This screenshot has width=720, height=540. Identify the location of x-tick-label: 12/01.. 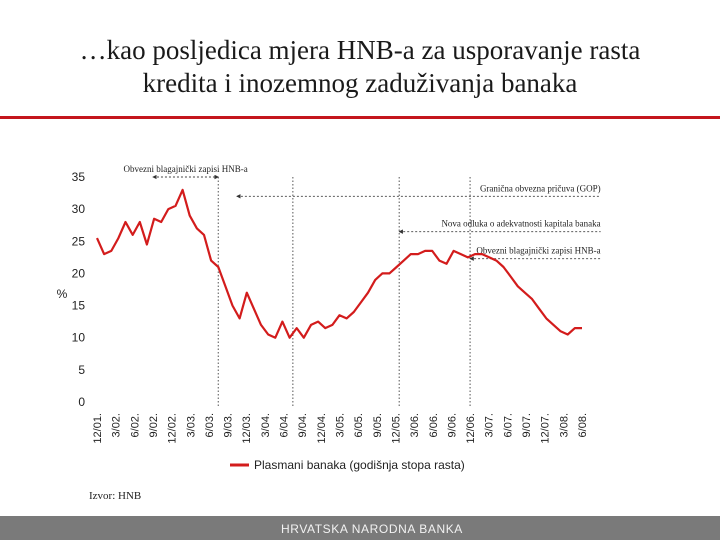
(98, 428).